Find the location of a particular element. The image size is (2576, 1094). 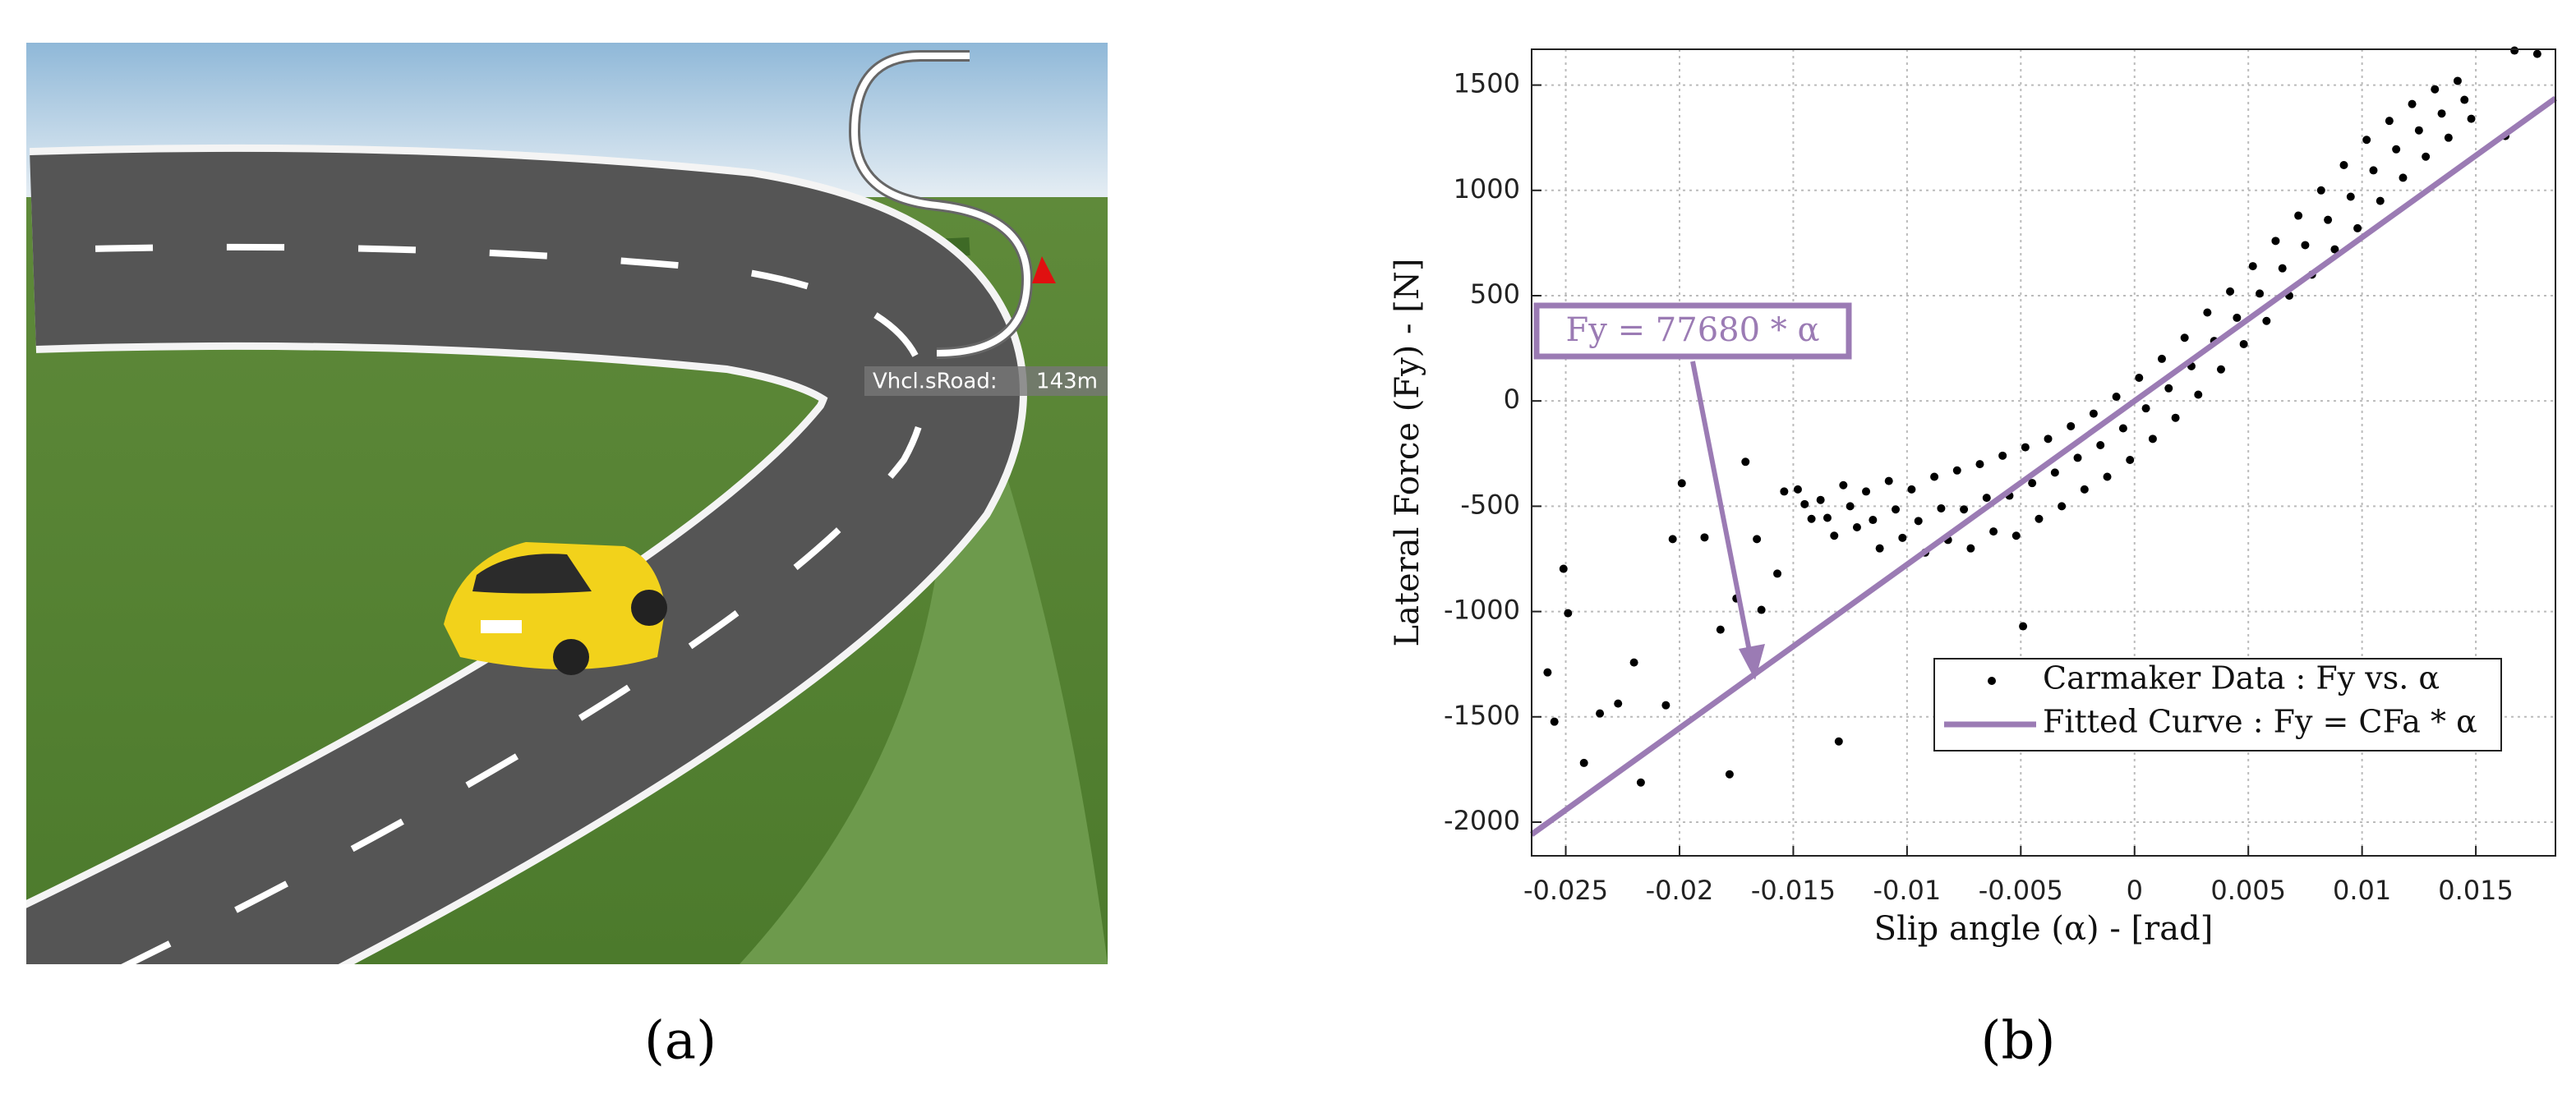

overlay-box is located at coordinates (986, 381).